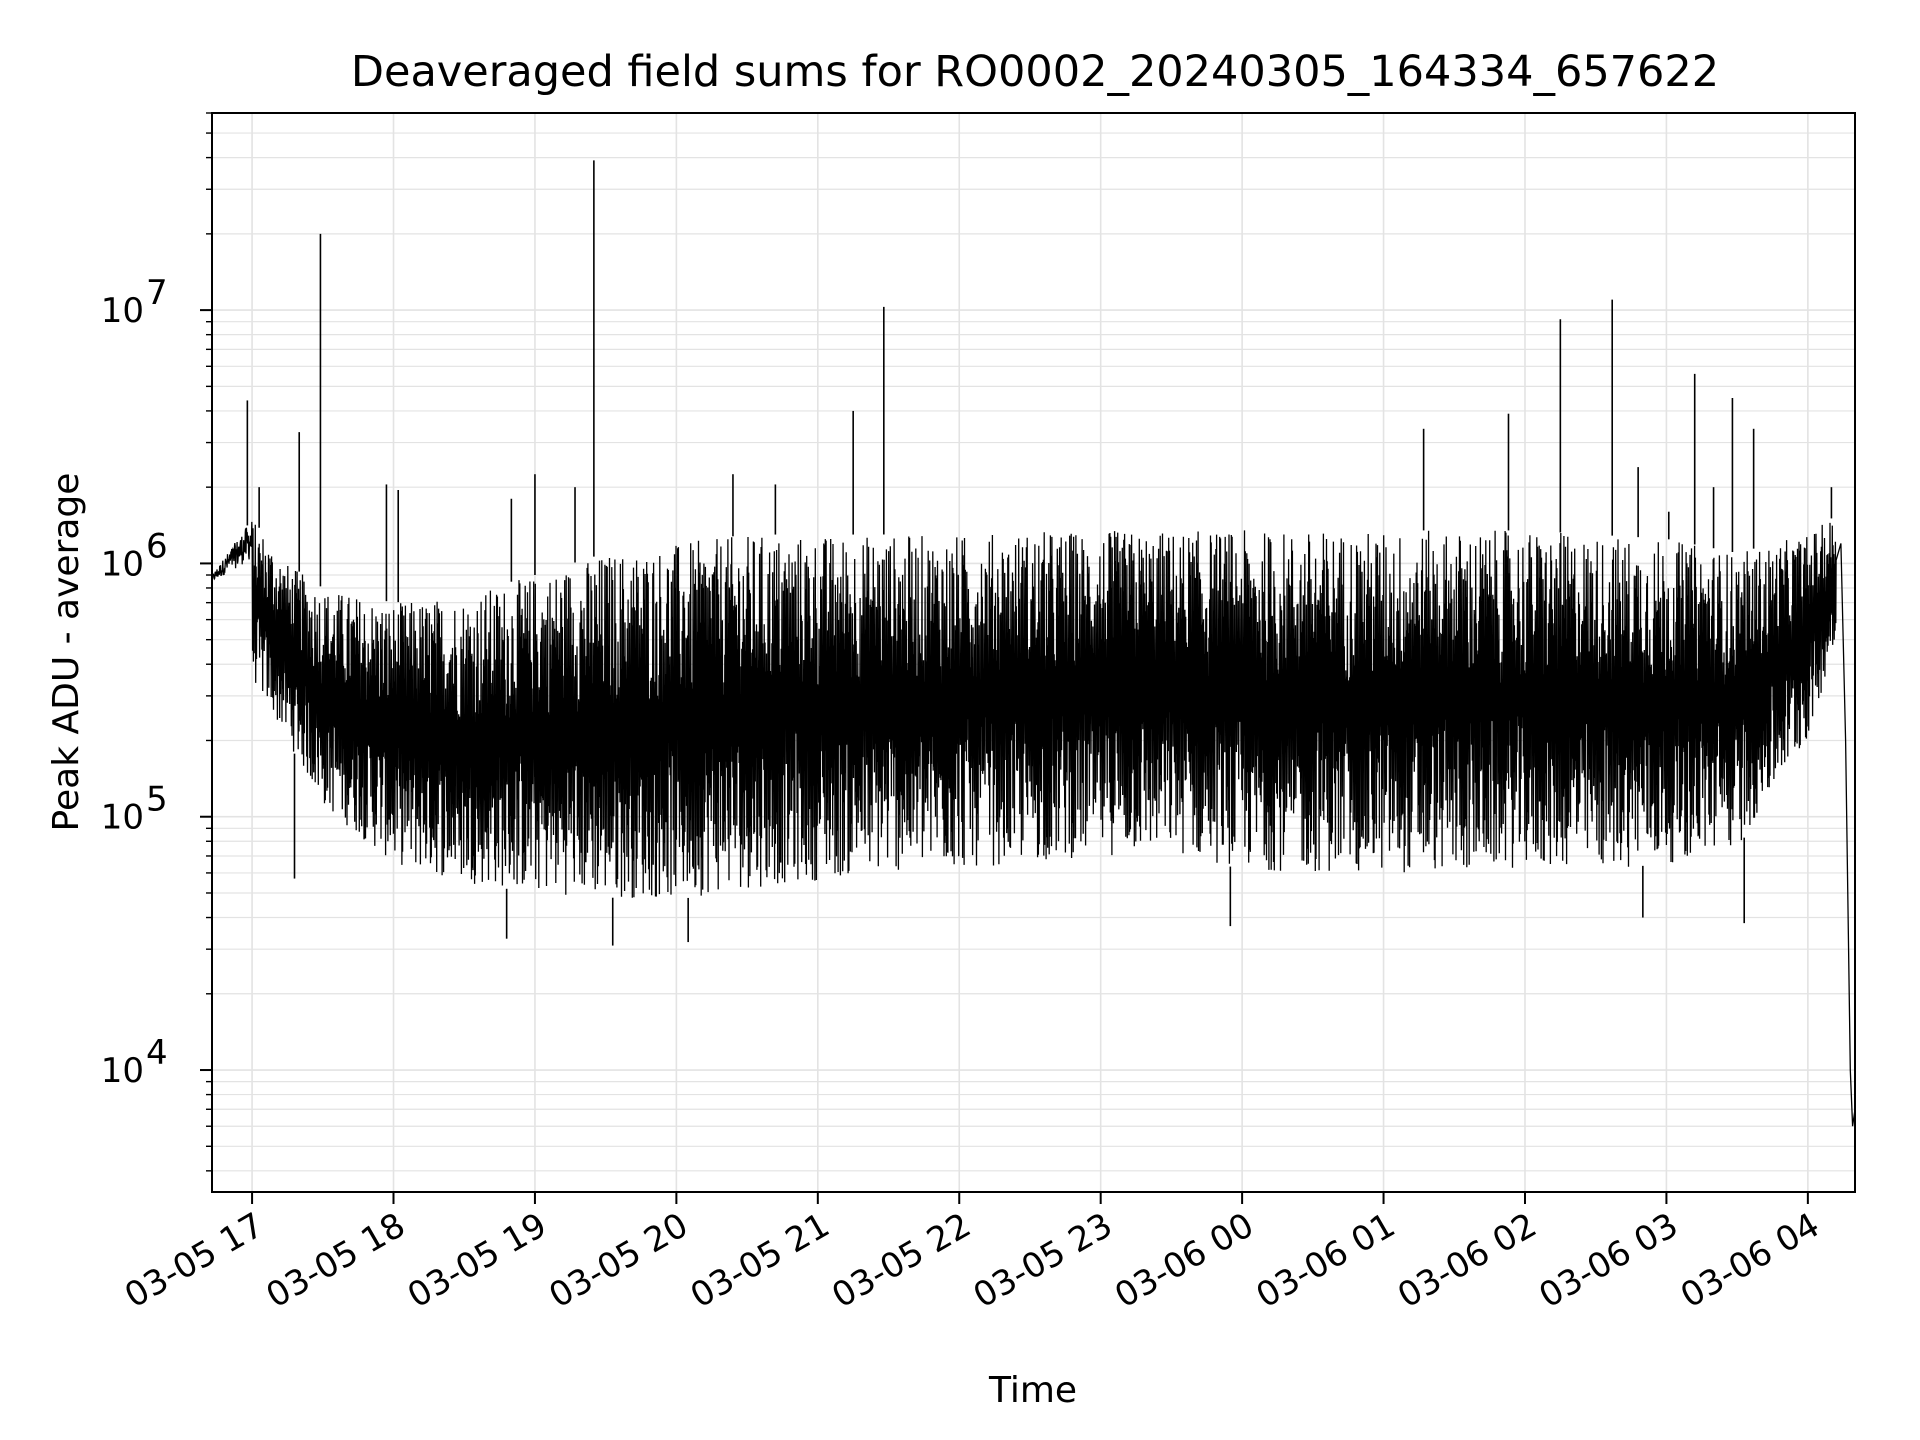  What do you see at coordinates (157, 800) in the screenshot?
I see `y-tick-exponent: 5` at bounding box center [157, 800].